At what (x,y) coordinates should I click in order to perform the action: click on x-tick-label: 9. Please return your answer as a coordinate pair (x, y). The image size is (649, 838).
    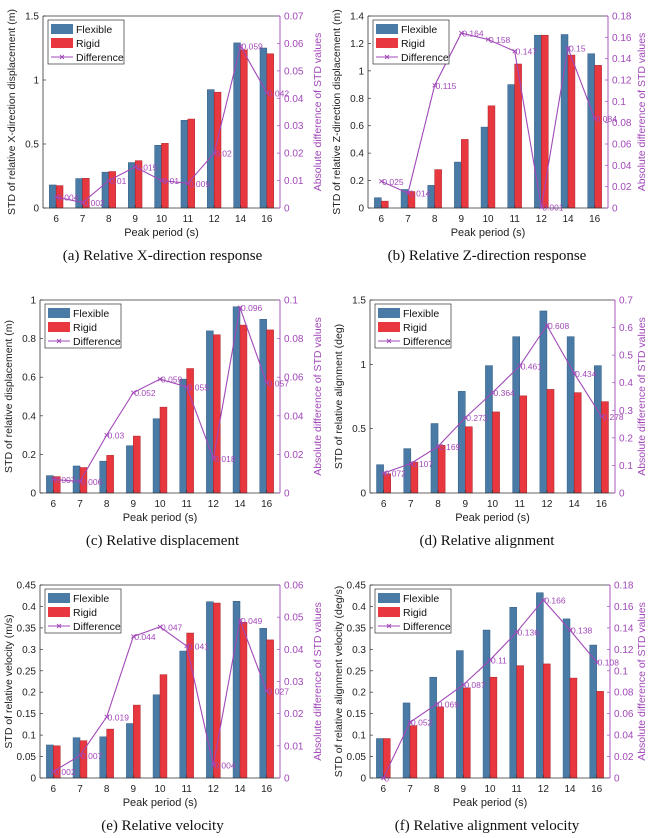
    Looking at the image, I should click on (462, 219).